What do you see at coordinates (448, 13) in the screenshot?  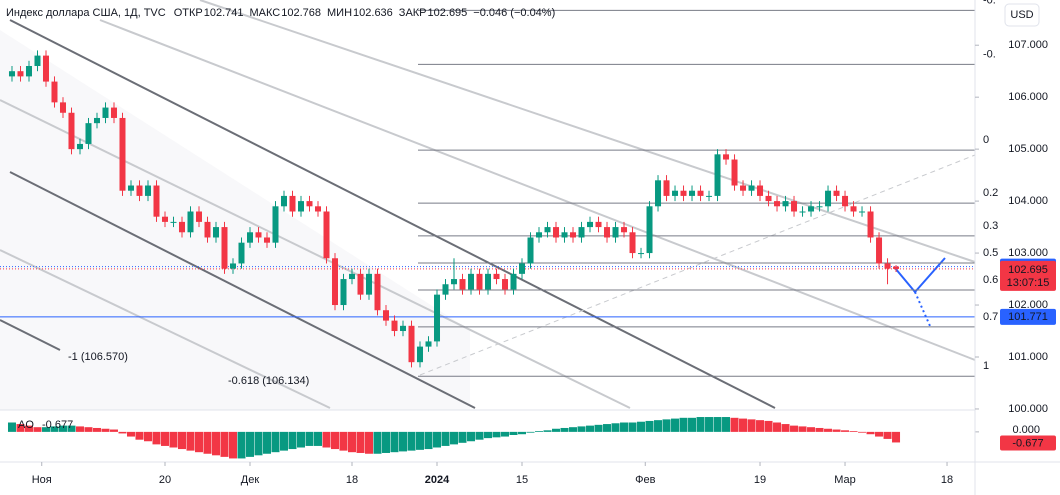 I see `ohlc-value: 102.695` at bounding box center [448, 13].